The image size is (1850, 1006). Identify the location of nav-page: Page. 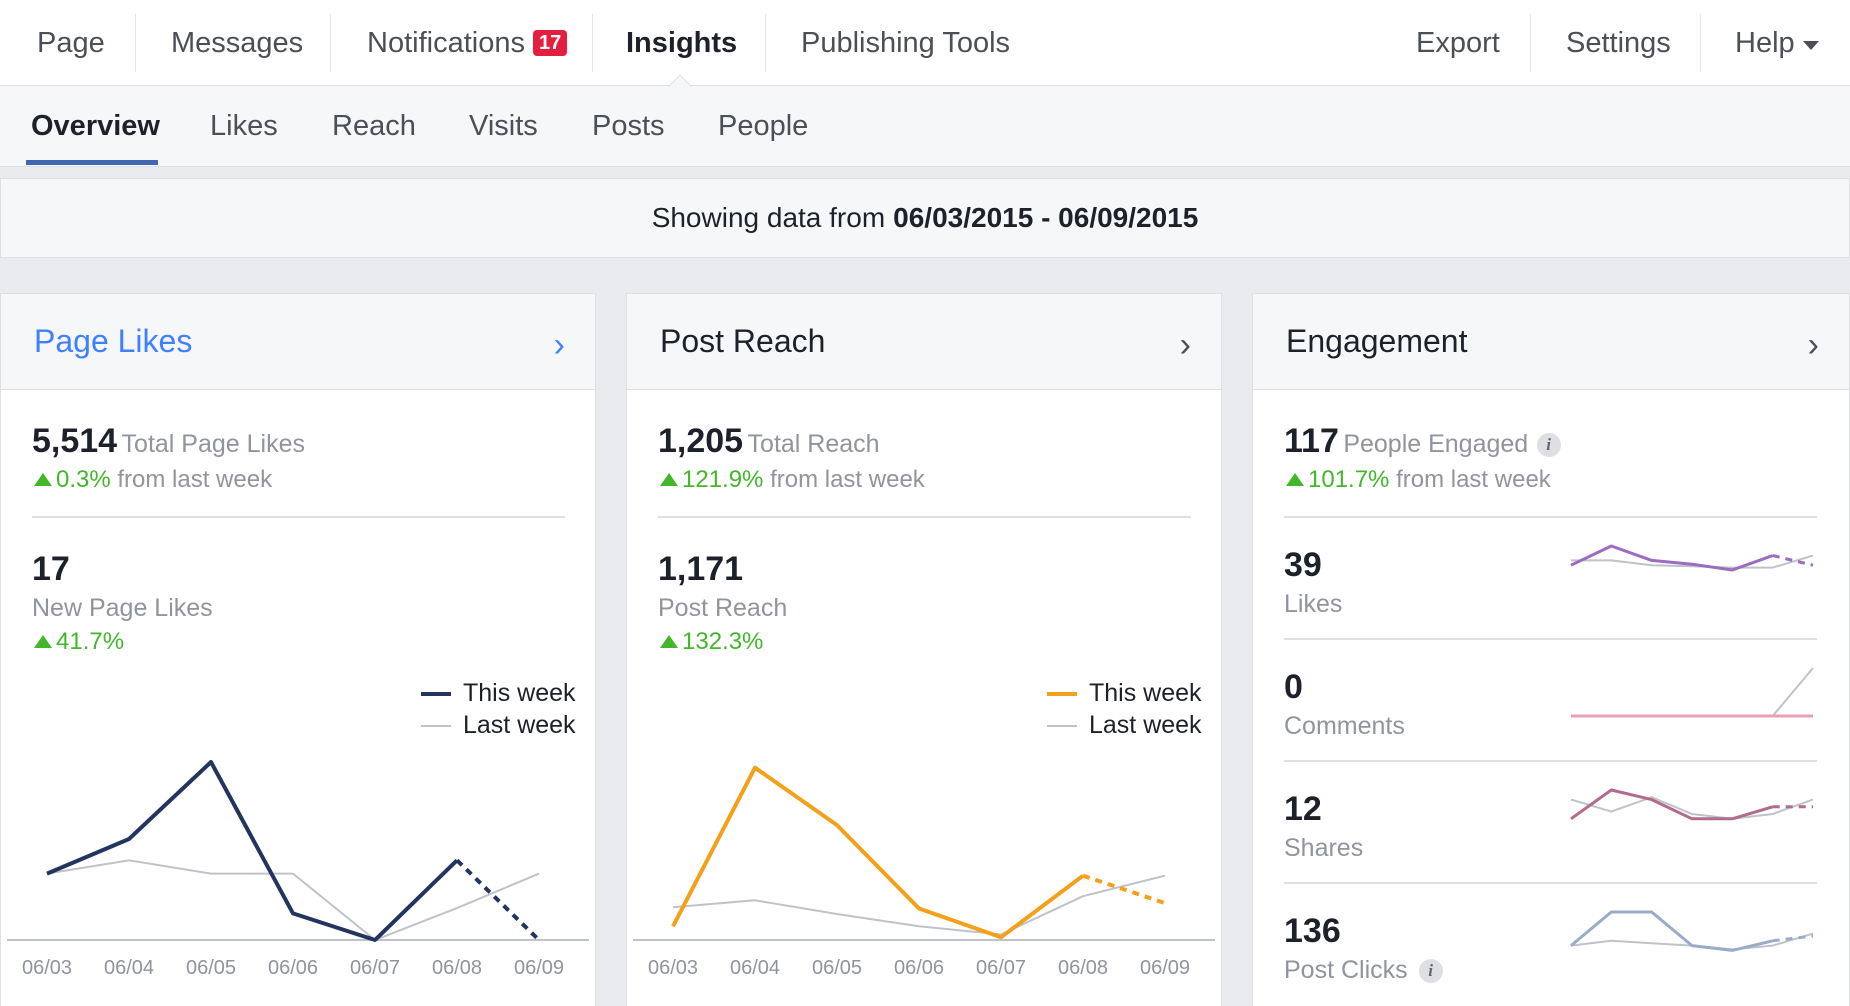
(71, 42).